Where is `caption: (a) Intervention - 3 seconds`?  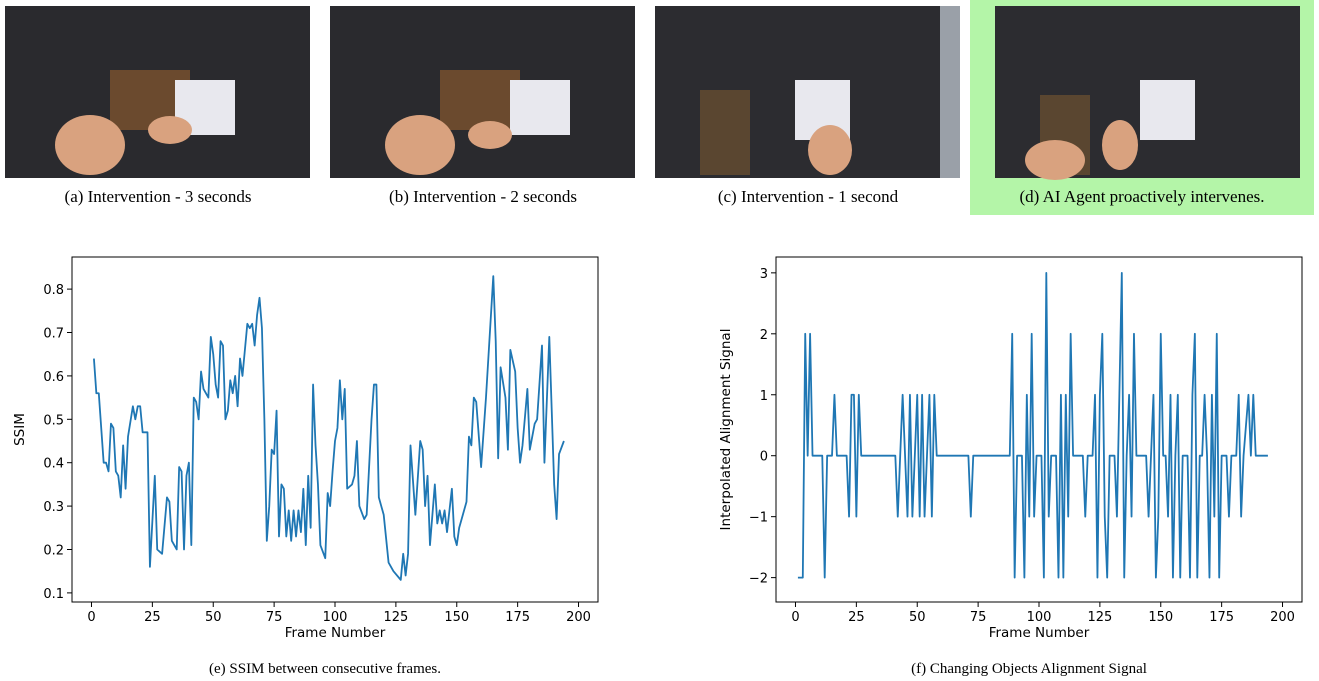
caption: (a) Intervention - 3 seconds is located at coordinates (158, 196).